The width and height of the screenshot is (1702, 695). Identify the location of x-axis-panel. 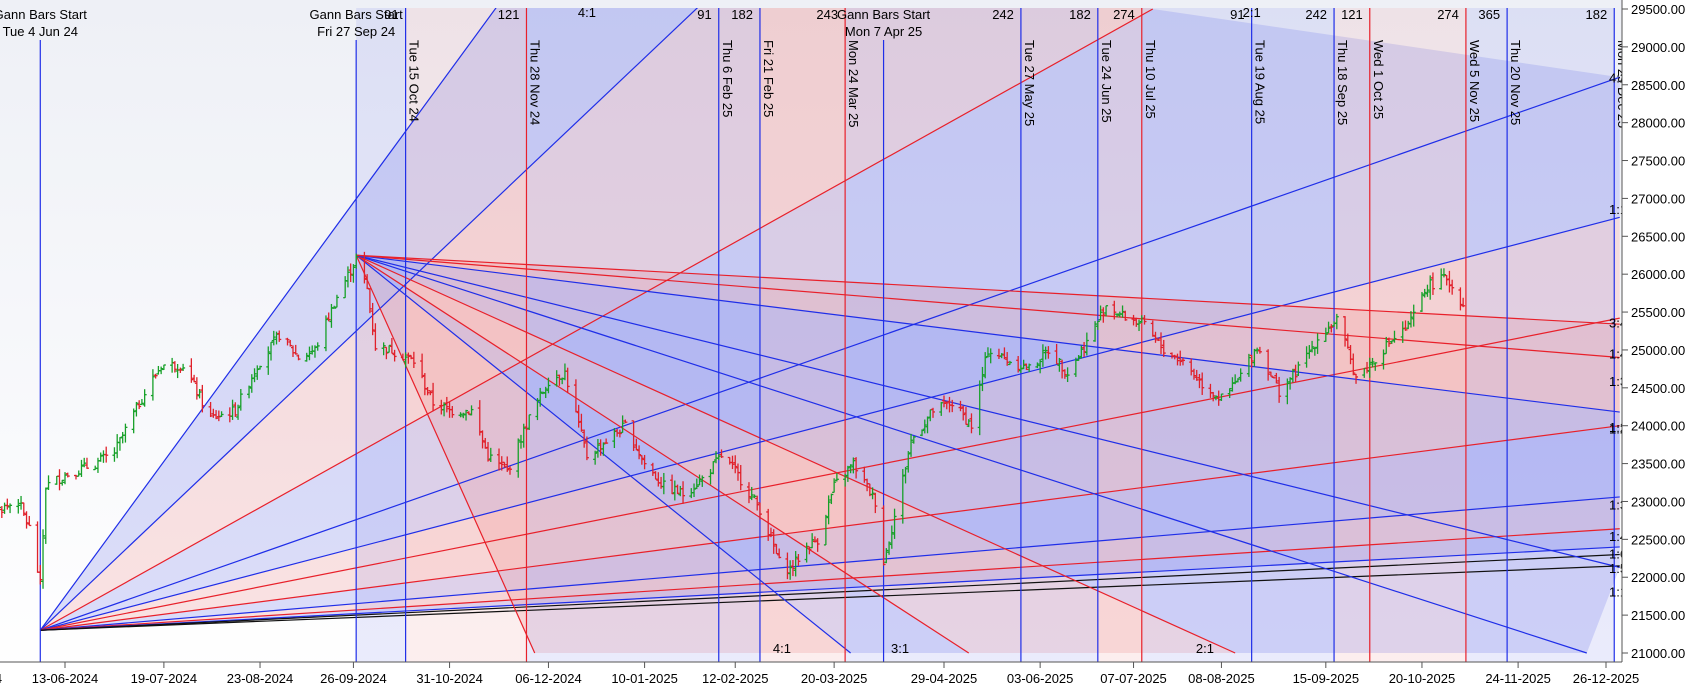
(811, 676).